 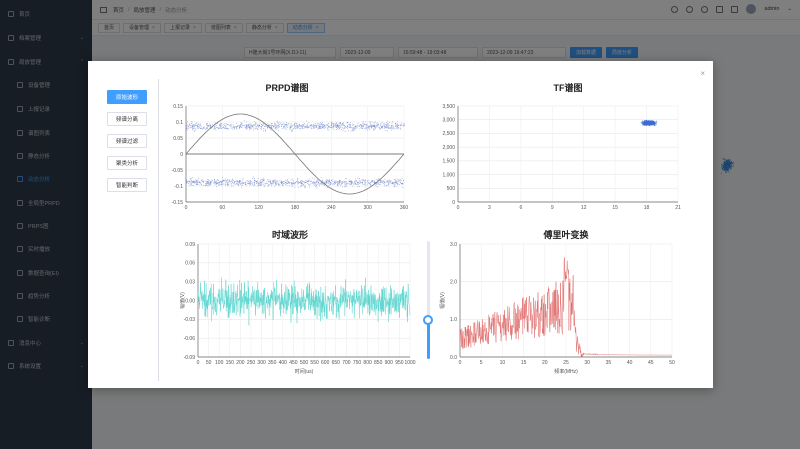 What do you see at coordinates (127, 119) in the screenshot?
I see `analysis-menu-button: 频谱分离` at bounding box center [127, 119].